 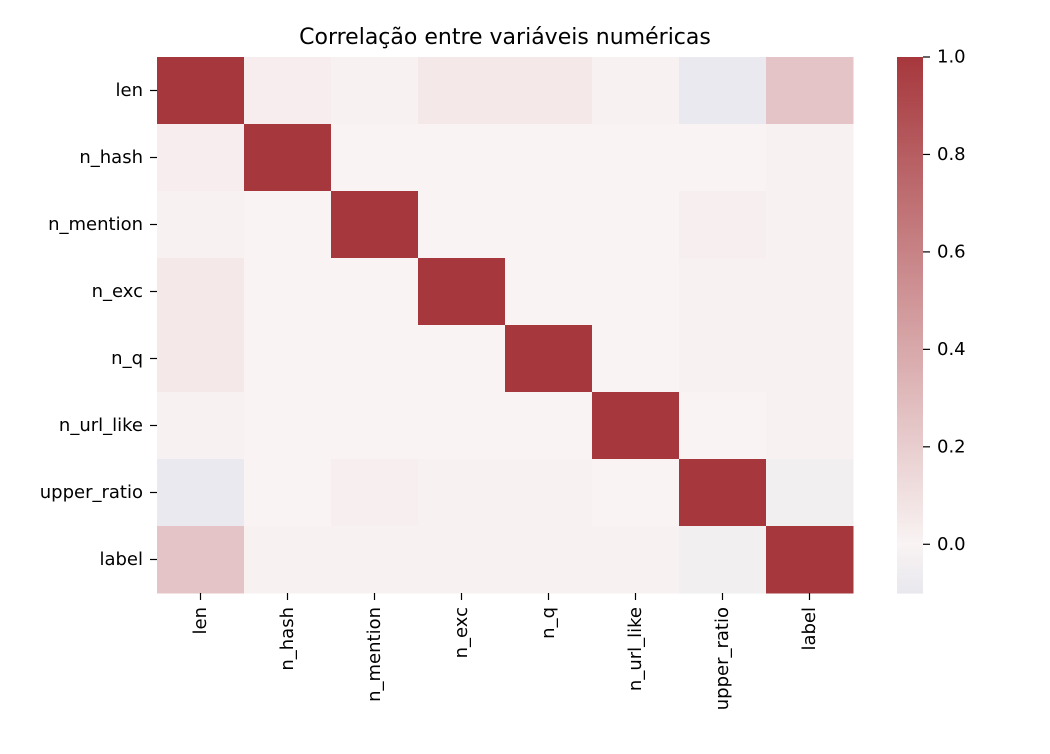 I want to click on x-tick-label-n_url_like: n_url_like, so click(x=635, y=649).